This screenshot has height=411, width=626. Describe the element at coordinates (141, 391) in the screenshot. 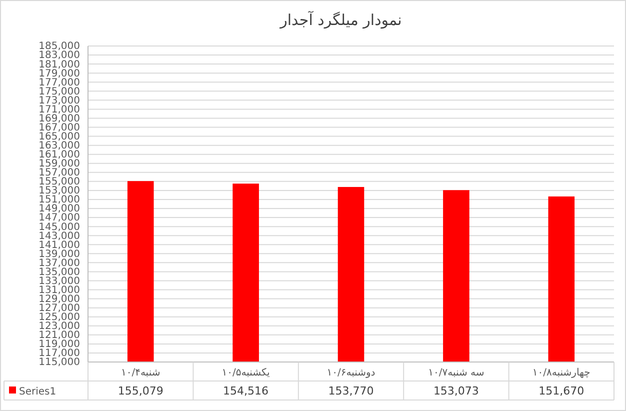

I see `data-label: 155,079` at that location.